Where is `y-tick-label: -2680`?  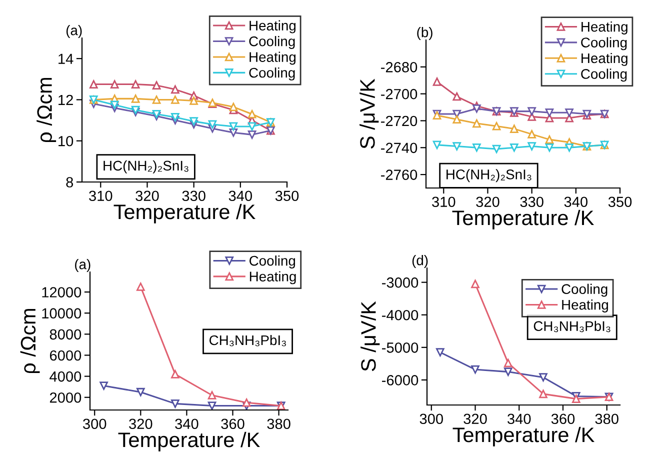 y-tick-label: -2680 is located at coordinates (399, 67).